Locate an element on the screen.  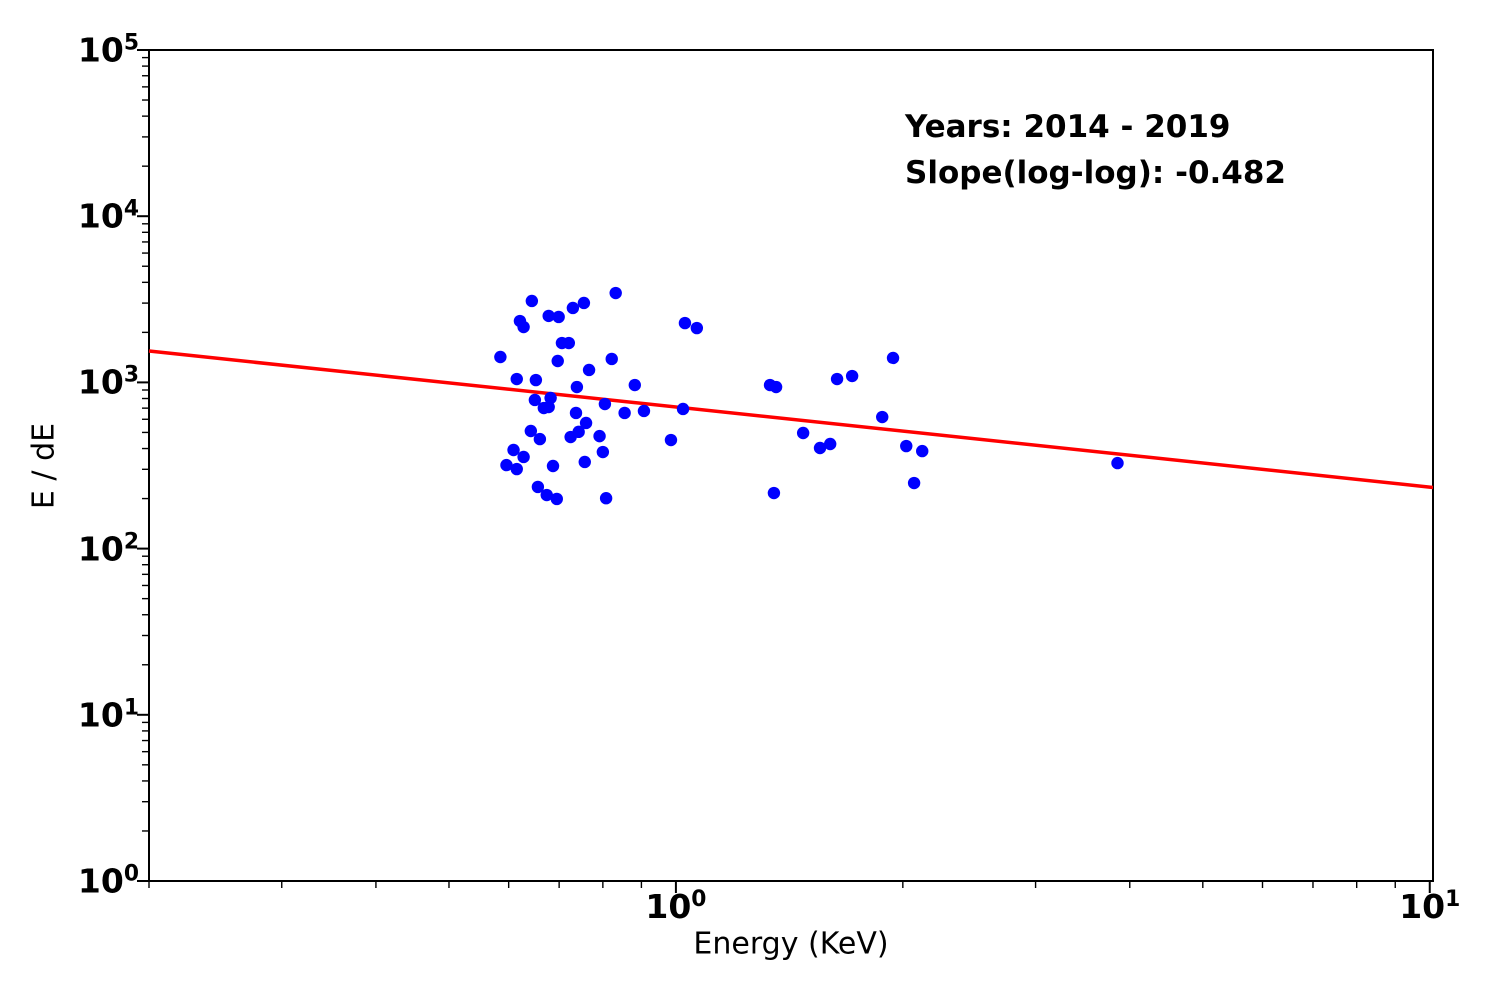
y-tick-label: 104 is located at coordinates (108, 216).